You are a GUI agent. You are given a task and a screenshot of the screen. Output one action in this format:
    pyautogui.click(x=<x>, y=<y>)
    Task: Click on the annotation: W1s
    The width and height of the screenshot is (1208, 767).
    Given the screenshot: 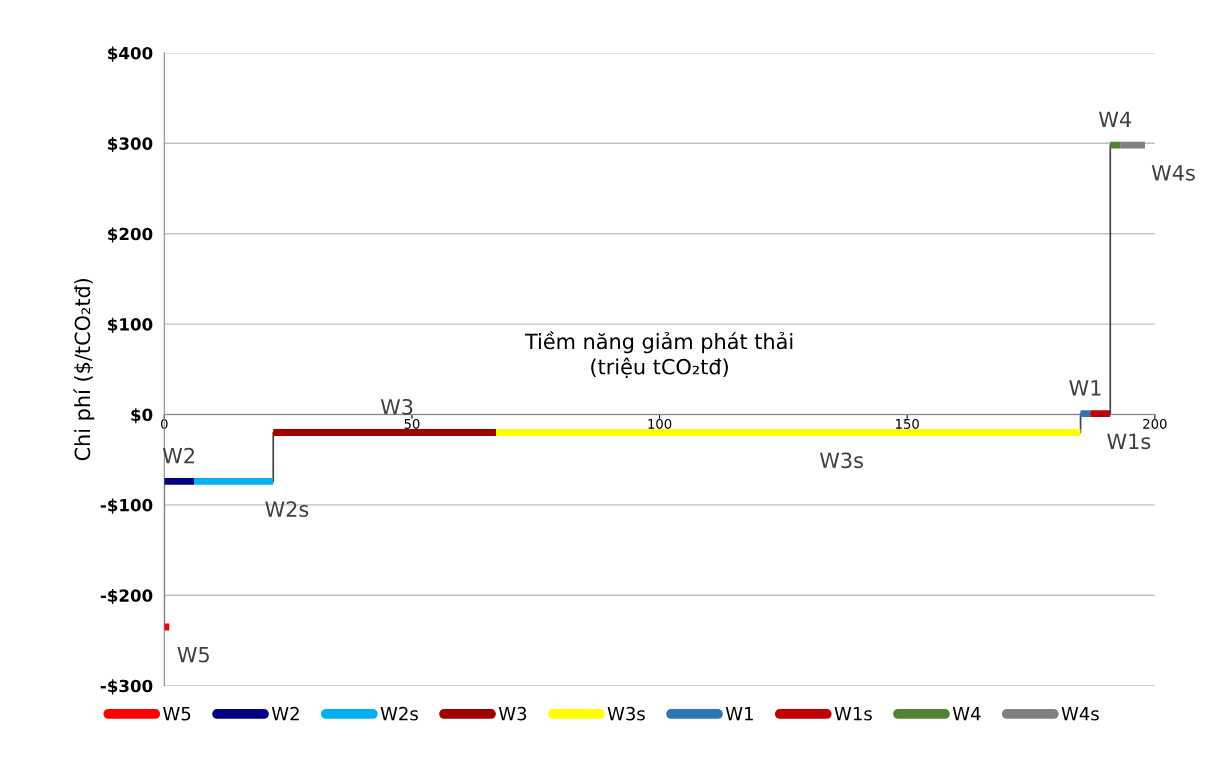 What is the action you would take?
    pyautogui.click(x=1129, y=441)
    